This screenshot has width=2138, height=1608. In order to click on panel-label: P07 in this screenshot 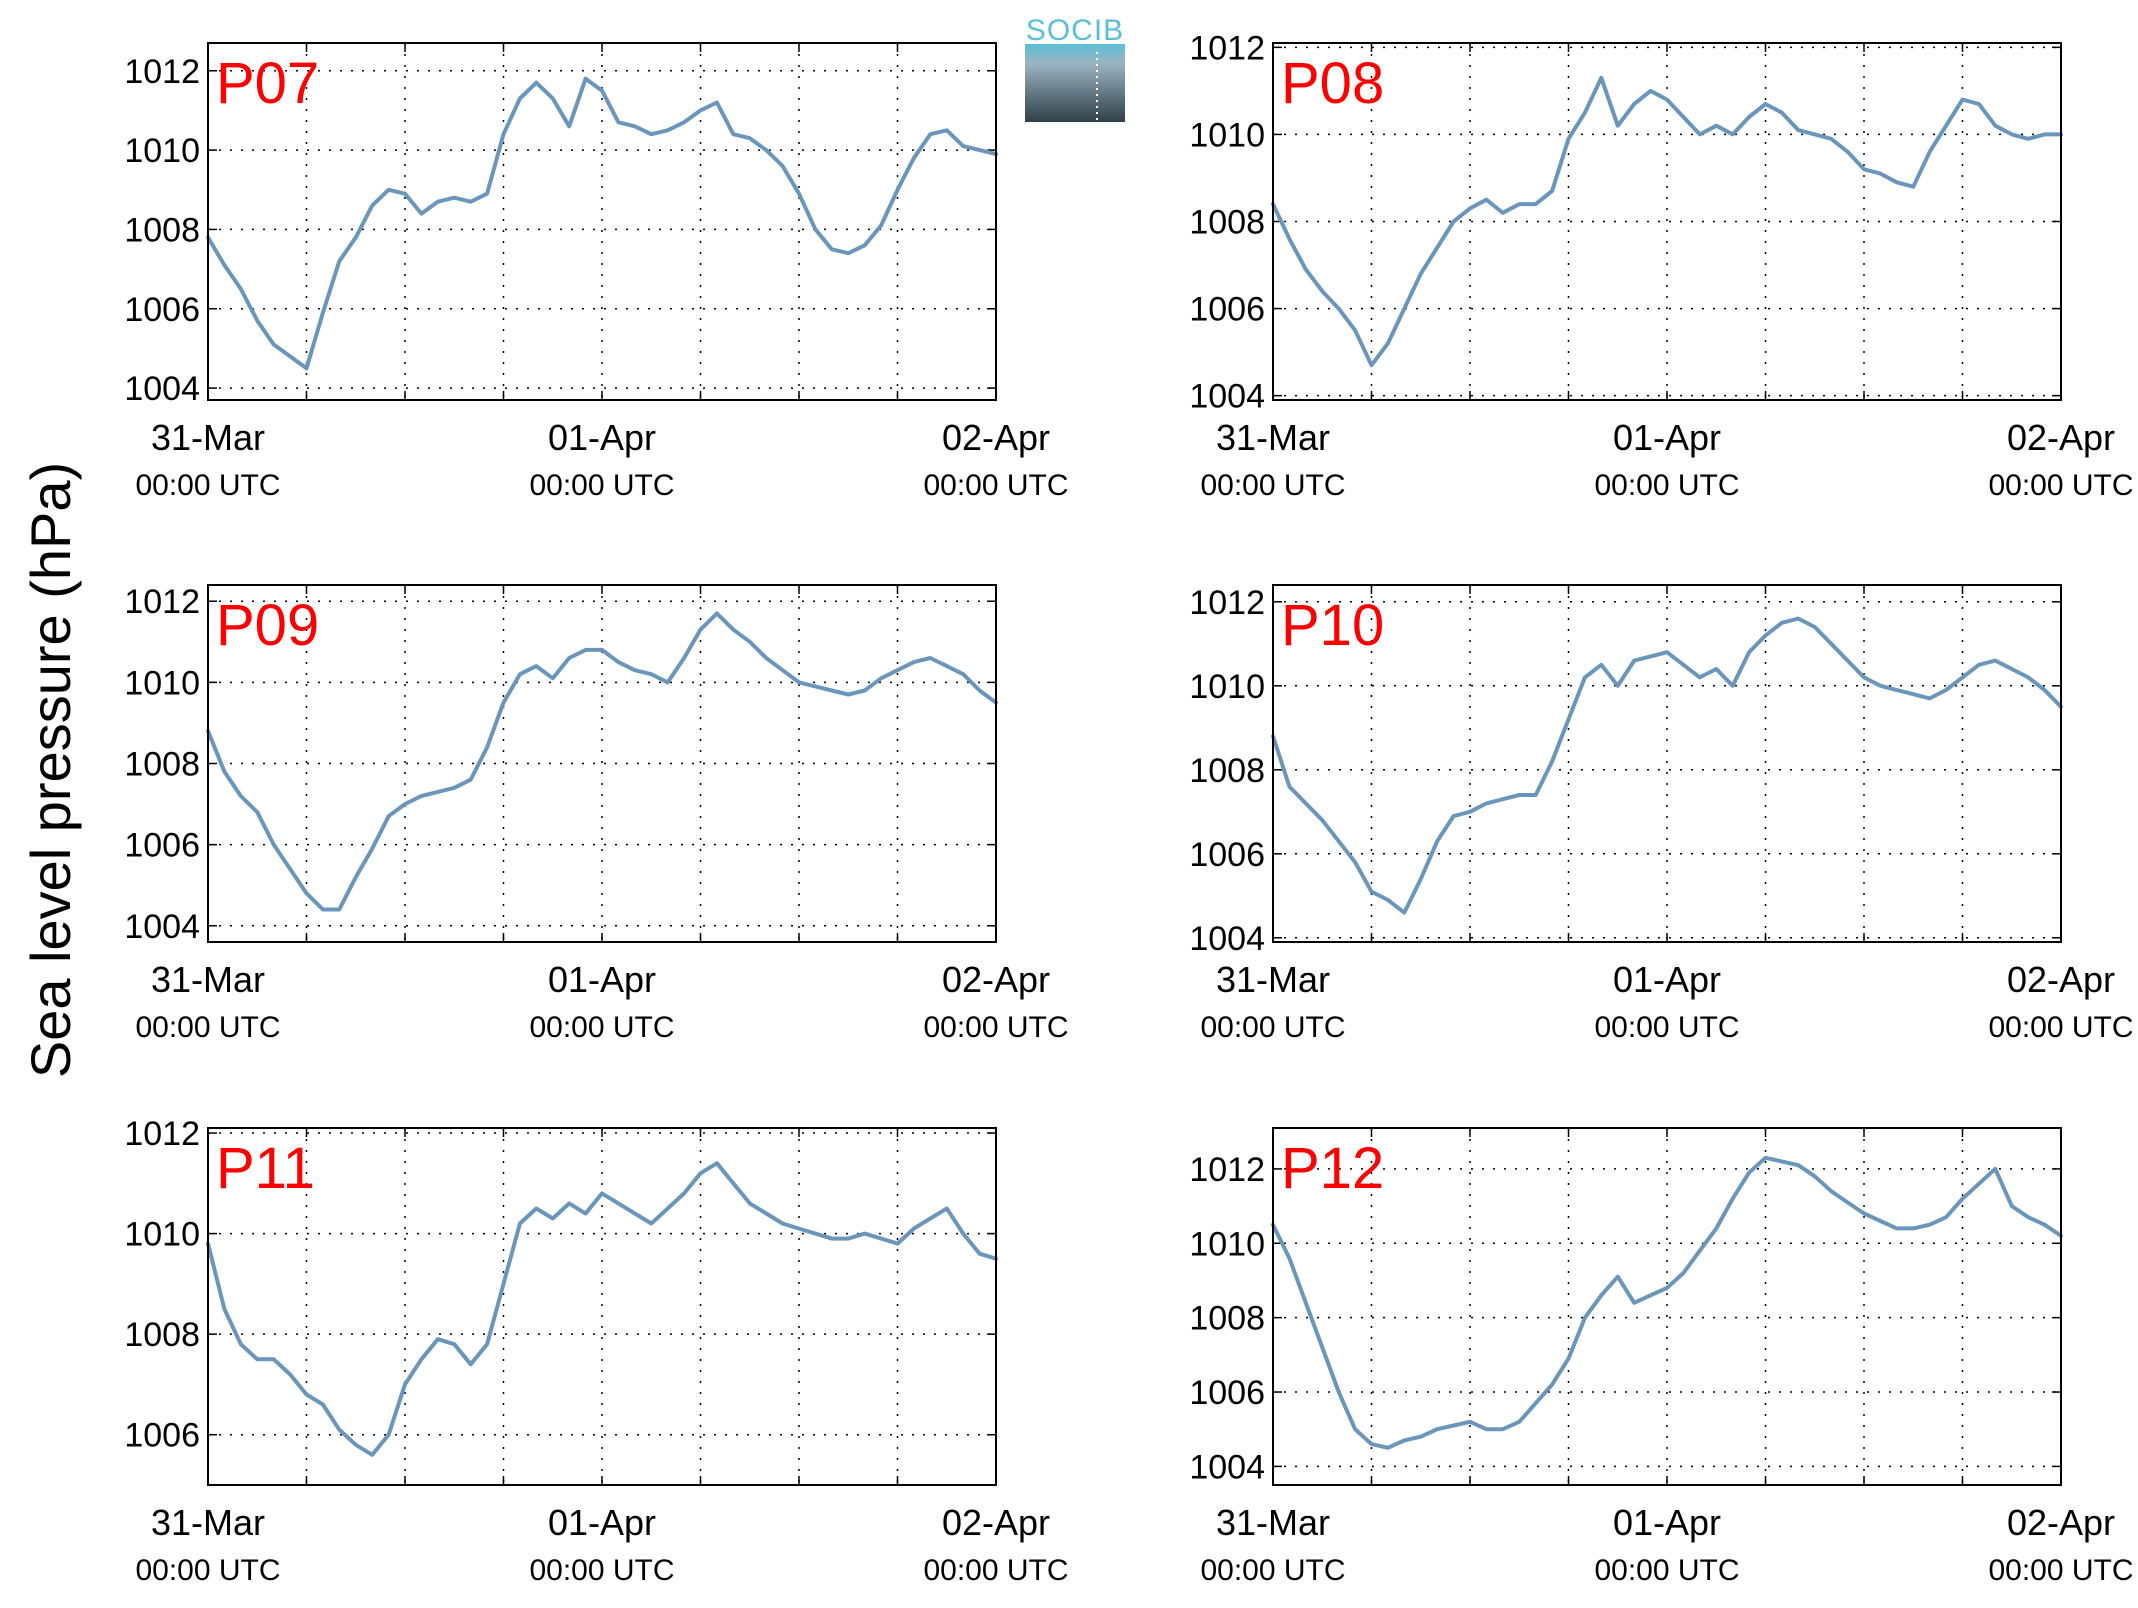, I will do `click(267, 83)`.